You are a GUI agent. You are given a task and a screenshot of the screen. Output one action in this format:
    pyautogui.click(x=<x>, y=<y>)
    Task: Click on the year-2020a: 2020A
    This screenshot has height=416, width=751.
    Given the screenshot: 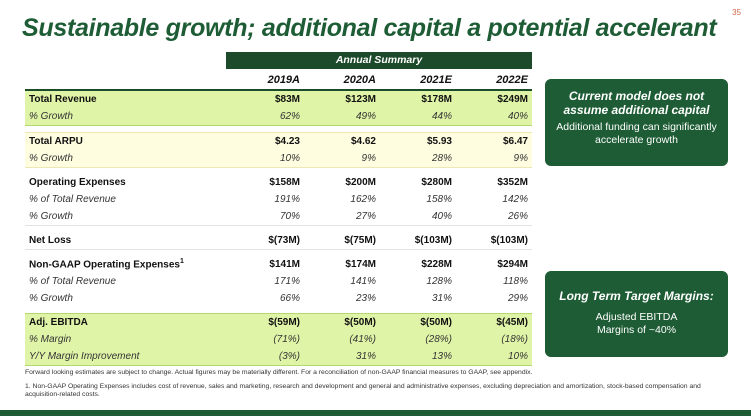 What is the action you would take?
    pyautogui.click(x=342, y=81)
    